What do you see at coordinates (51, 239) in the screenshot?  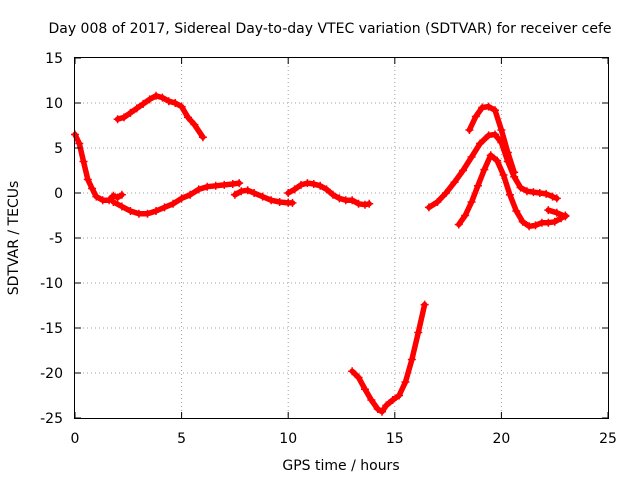 I see `y-tick-labels: 15 10 5 0 -5 -10 -15 -20 -25` at bounding box center [51, 239].